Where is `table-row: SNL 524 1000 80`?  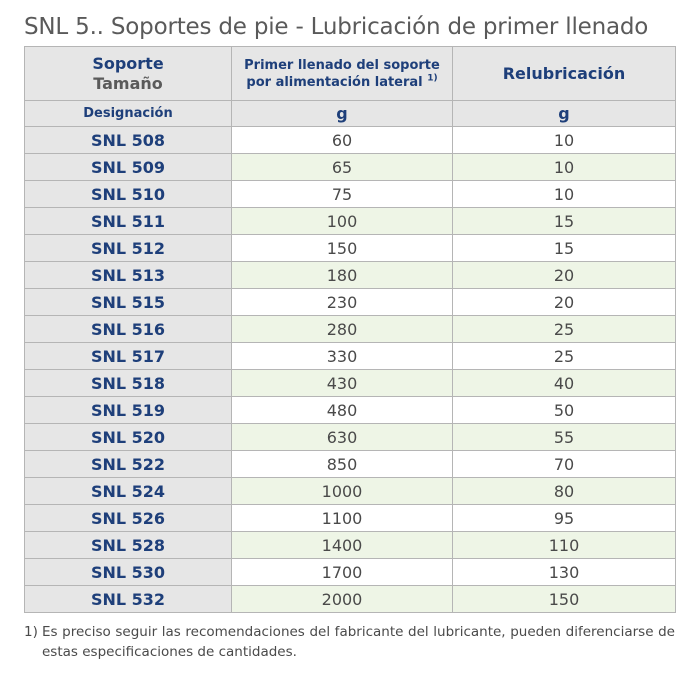 table-row: SNL 524 1000 80 is located at coordinates (350, 491).